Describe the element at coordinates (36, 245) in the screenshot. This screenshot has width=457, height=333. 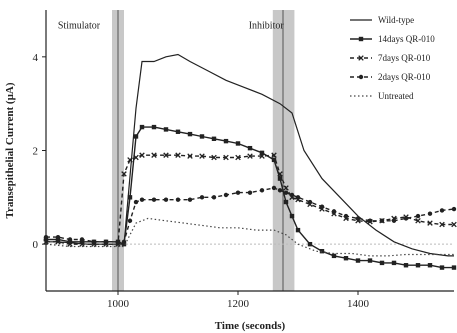
I see `y-tick-label: 0` at that location.